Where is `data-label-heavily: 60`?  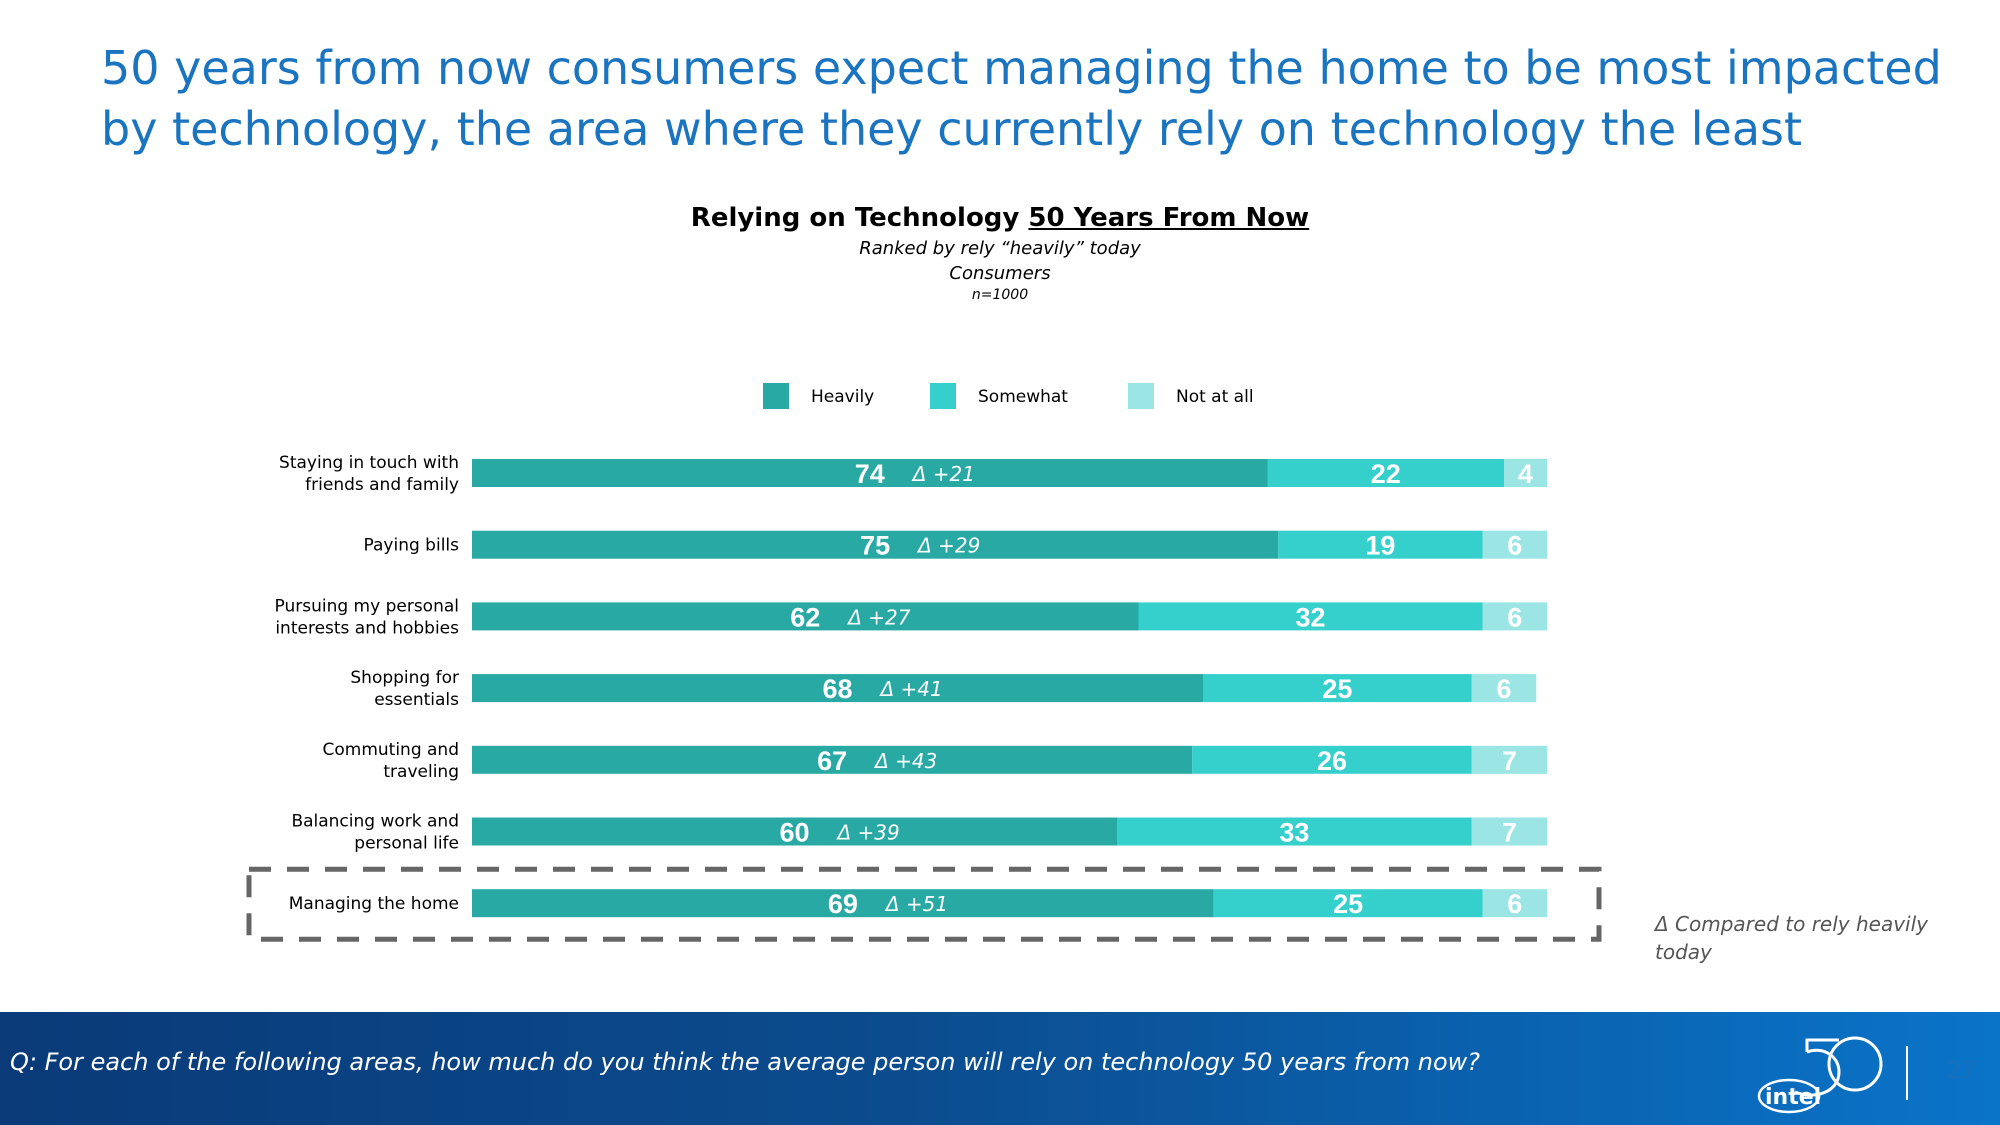 data-label-heavily: 60 is located at coordinates (794, 833).